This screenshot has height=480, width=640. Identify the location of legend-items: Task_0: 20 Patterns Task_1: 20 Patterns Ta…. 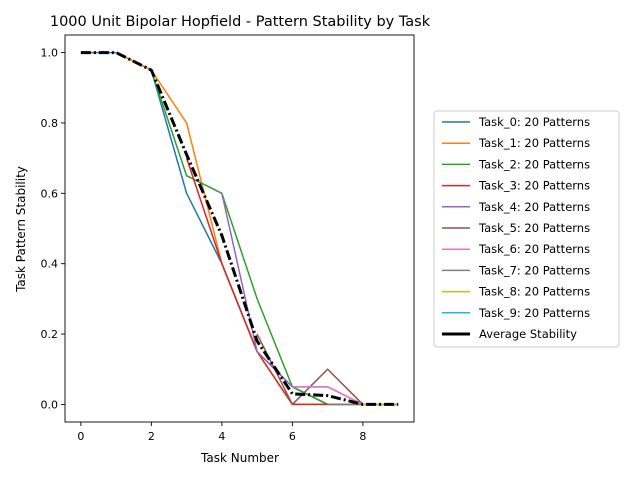
(516, 228).